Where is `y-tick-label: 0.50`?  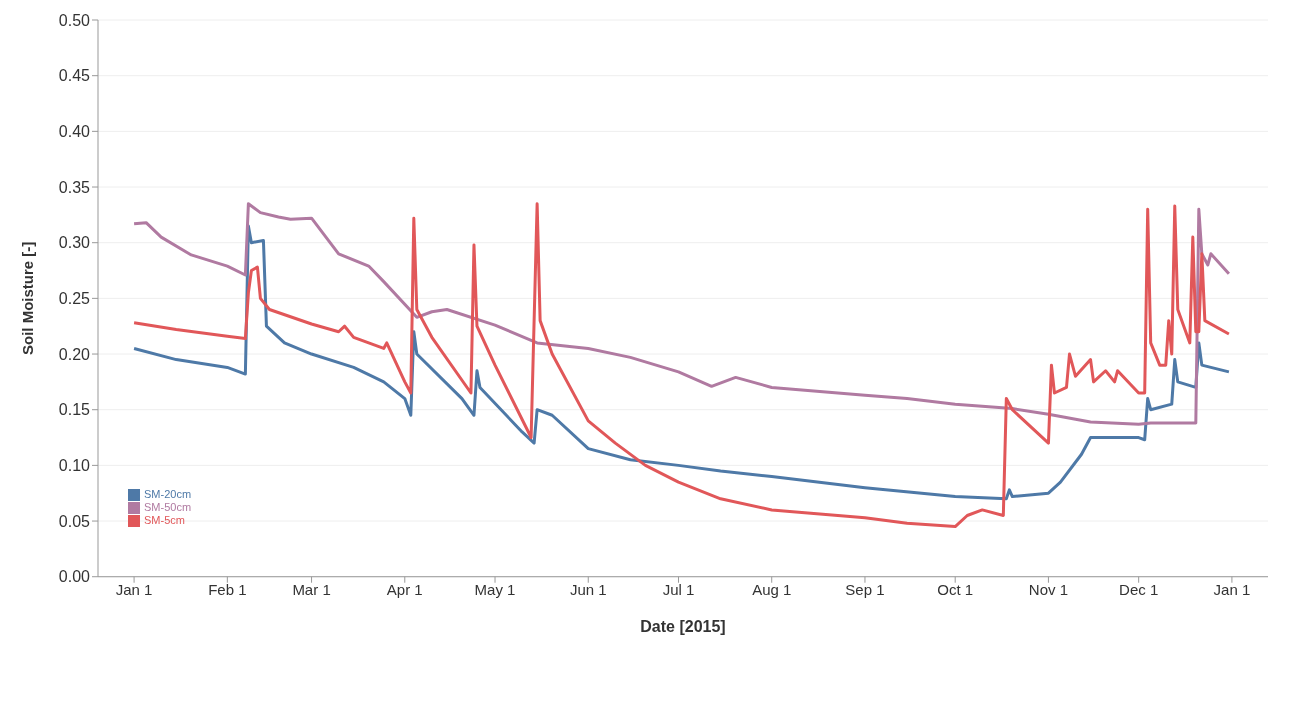 y-tick-label: 0.50 is located at coordinates (74, 20).